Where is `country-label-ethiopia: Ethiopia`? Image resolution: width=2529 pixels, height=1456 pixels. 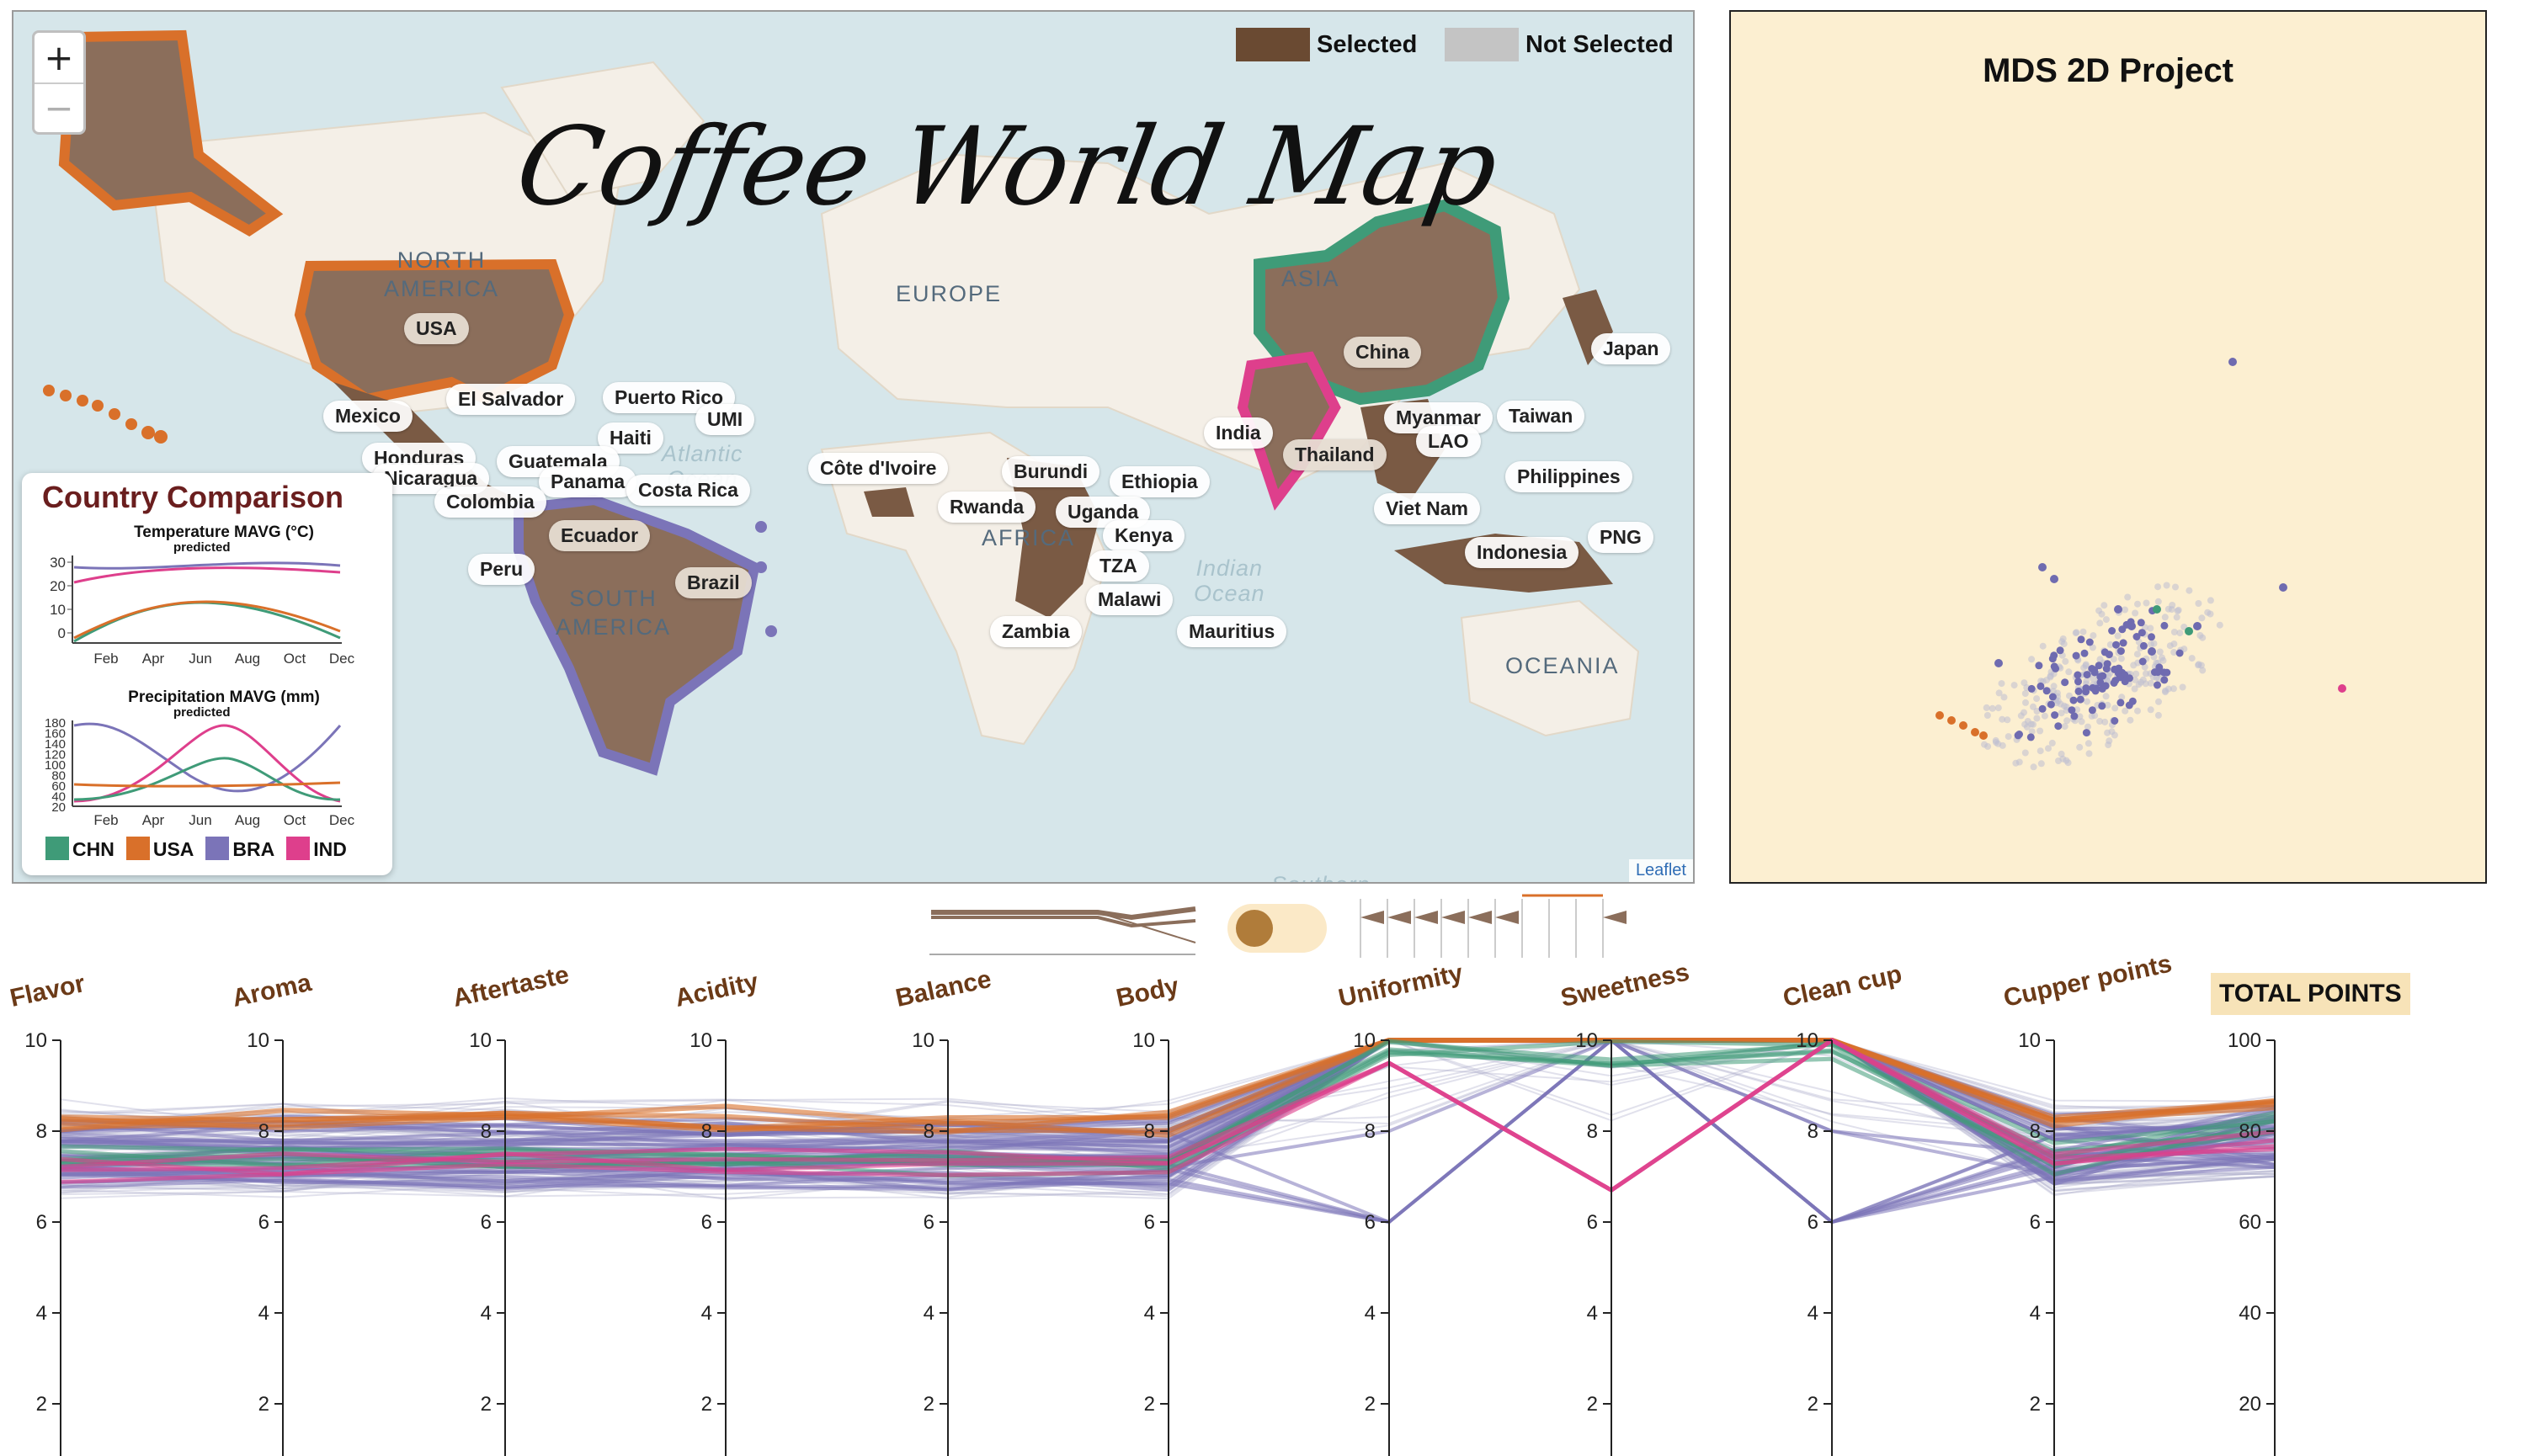 country-label-ethiopia: Ethiopia is located at coordinates (1160, 481).